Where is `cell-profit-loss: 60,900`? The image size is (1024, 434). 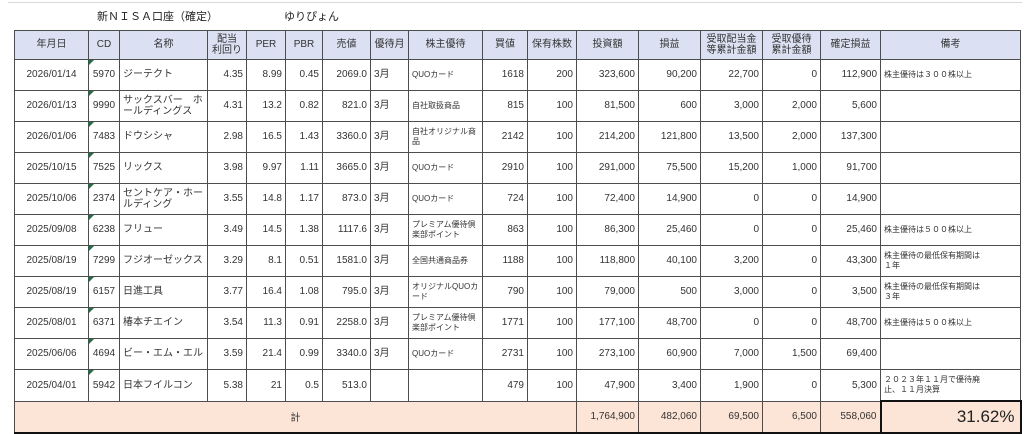
cell-profit-loss: 60,900 is located at coordinates (669, 354).